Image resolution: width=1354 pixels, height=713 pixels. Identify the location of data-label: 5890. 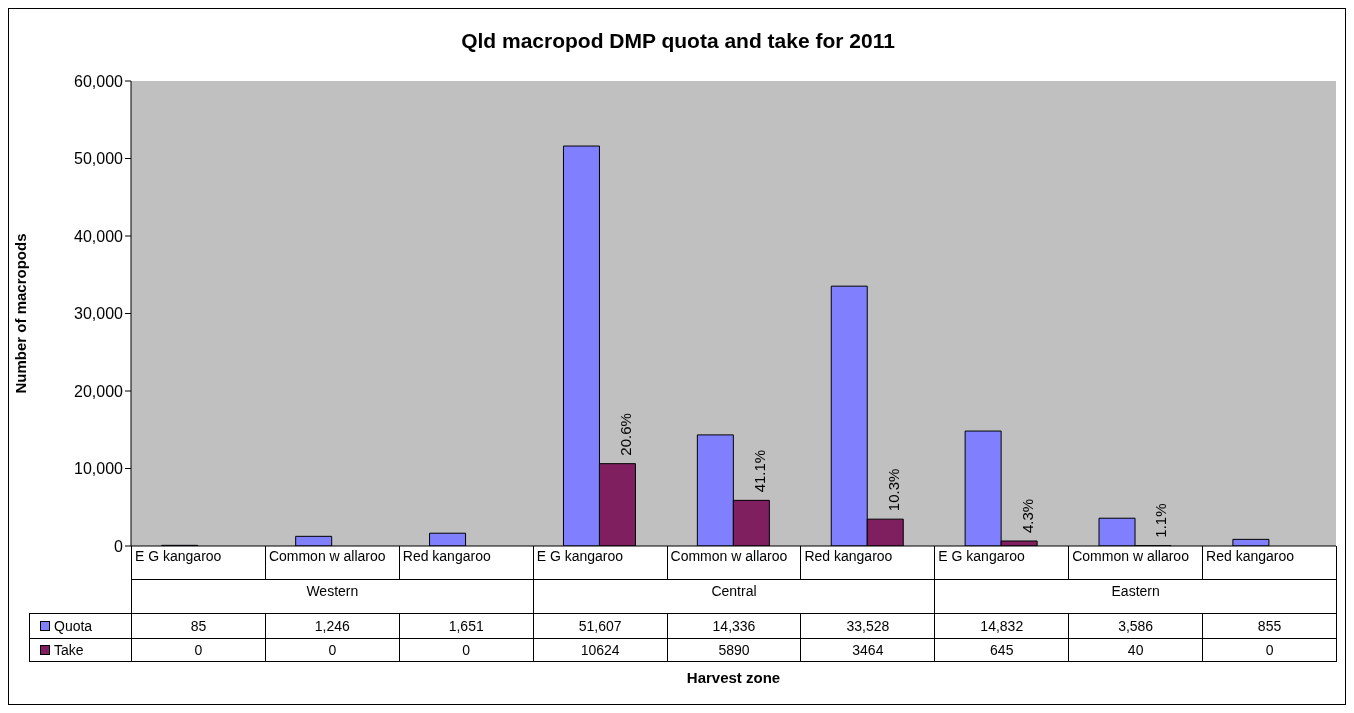
(734, 650).